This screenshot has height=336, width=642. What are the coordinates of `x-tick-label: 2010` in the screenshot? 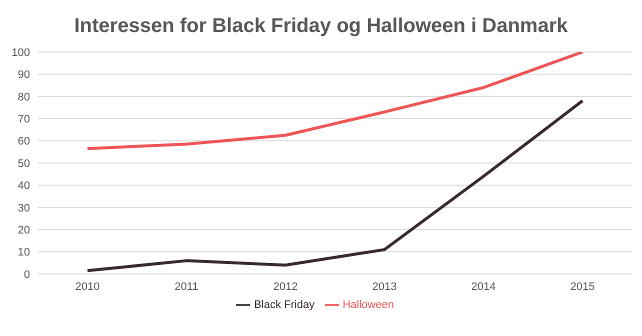 It's located at (87, 286).